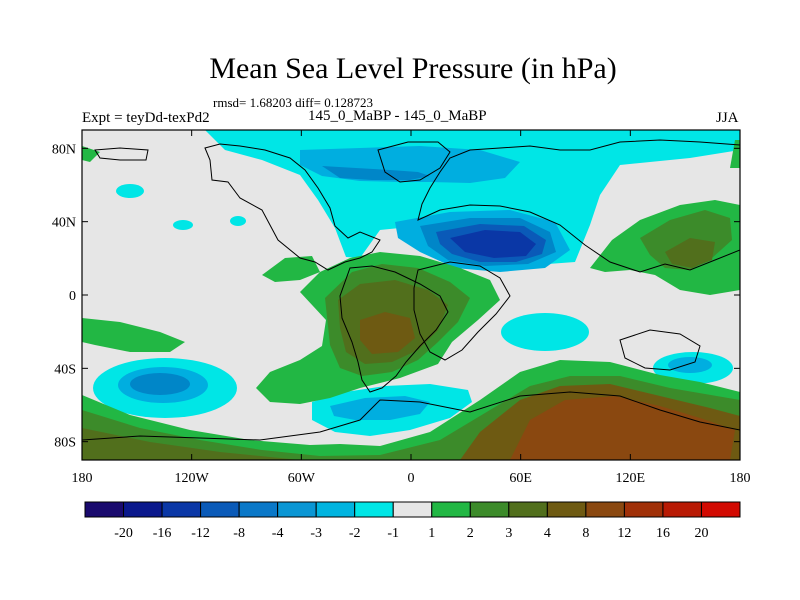 Image resolution: width=800 pixels, height=600 pixels. Describe the element at coordinates (393, 533) in the screenshot. I see `colorbar-label: -1` at that location.